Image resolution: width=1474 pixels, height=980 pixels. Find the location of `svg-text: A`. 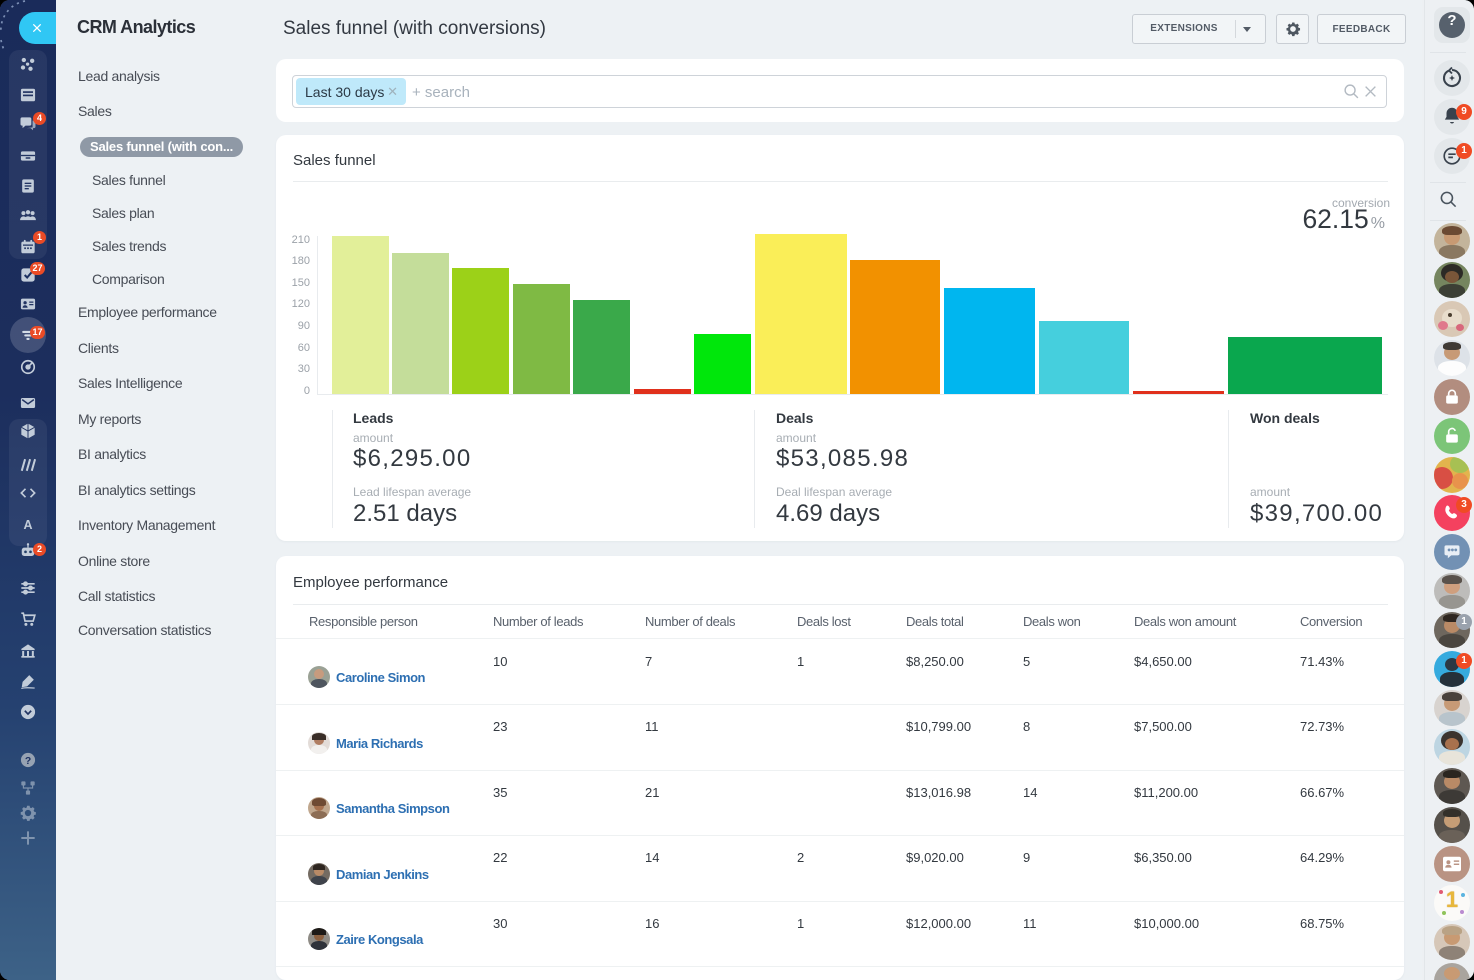

svg-text: A is located at coordinates (27, 525).